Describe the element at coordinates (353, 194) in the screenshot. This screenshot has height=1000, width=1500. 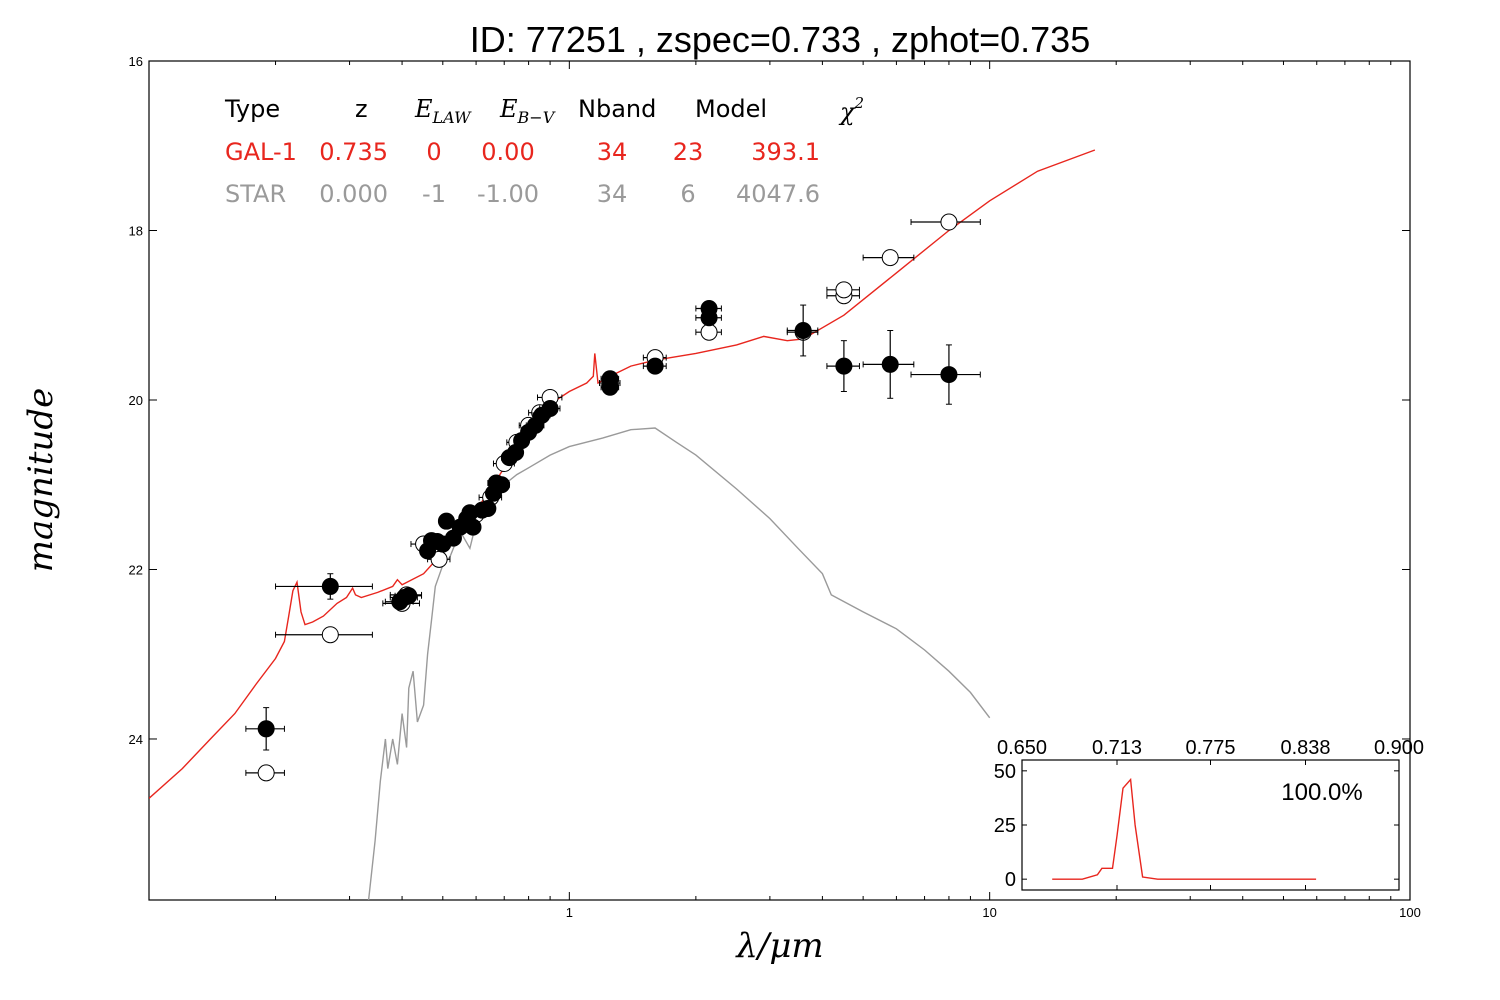
I see `table-cell: 0.000` at that location.